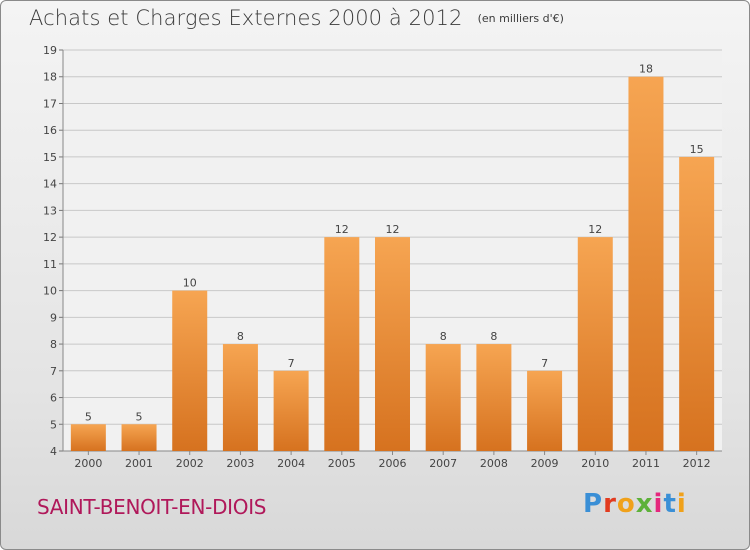 Image resolution: width=750 pixels, height=550 pixels. What do you see at coordinates (50, 291) in the screenshot?
I see `y-tick-label: 10` at bounding box center [50, 291].